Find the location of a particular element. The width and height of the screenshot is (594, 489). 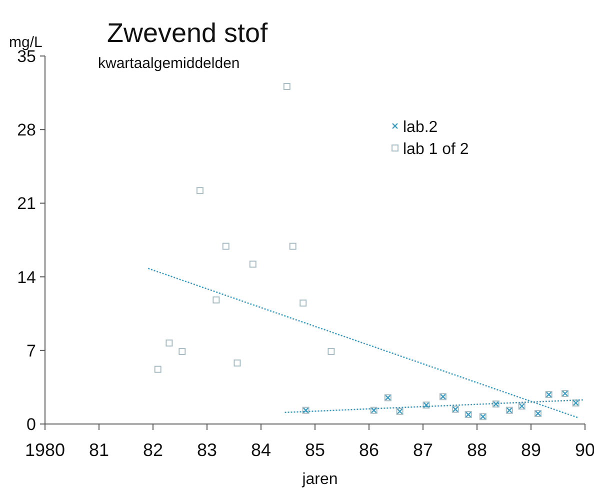

chart-subtitle: kwartaalgemiddelden is located at coordinates (169, 63).